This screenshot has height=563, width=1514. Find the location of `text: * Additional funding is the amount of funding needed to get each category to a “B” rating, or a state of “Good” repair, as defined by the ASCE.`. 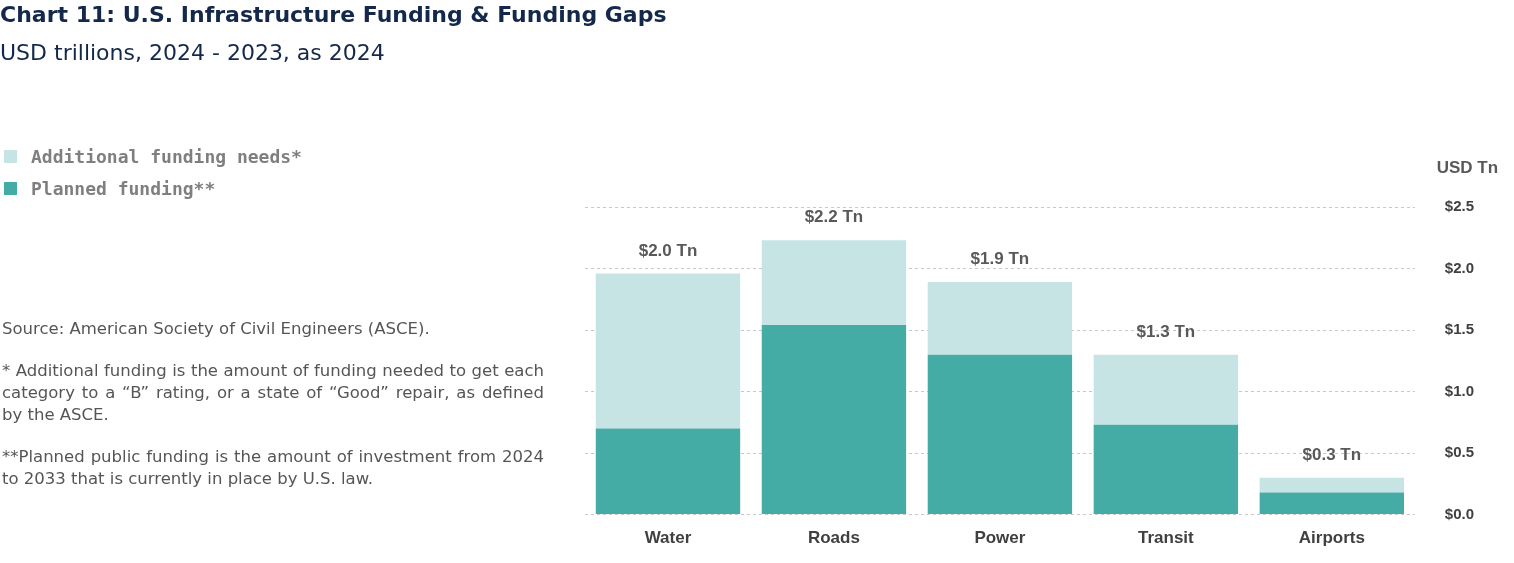

text: * Additional funding is the amount of funding needed to get each category to a “B” rating, or a state of “Good” repair, as defined by the ASCE. is located at coordinates (273, 393).